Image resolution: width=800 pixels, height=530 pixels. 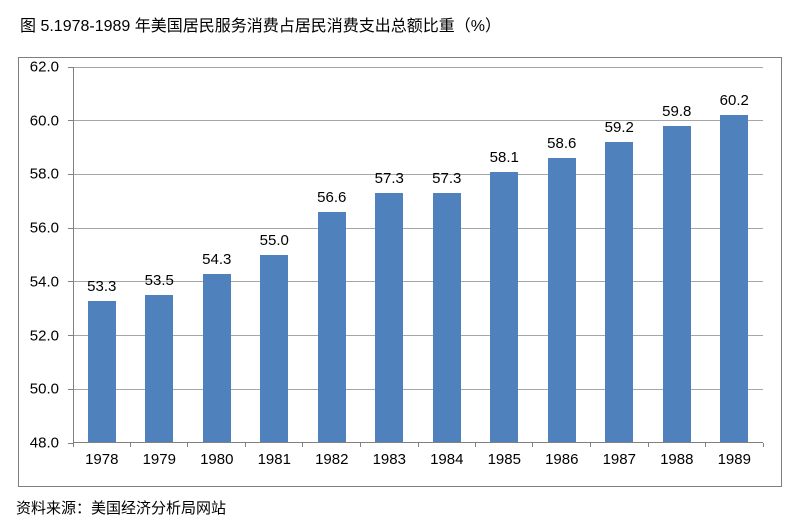 I want to click on source-note: 资料来源：美国经济分析局网站, so click(x=121, y=508).